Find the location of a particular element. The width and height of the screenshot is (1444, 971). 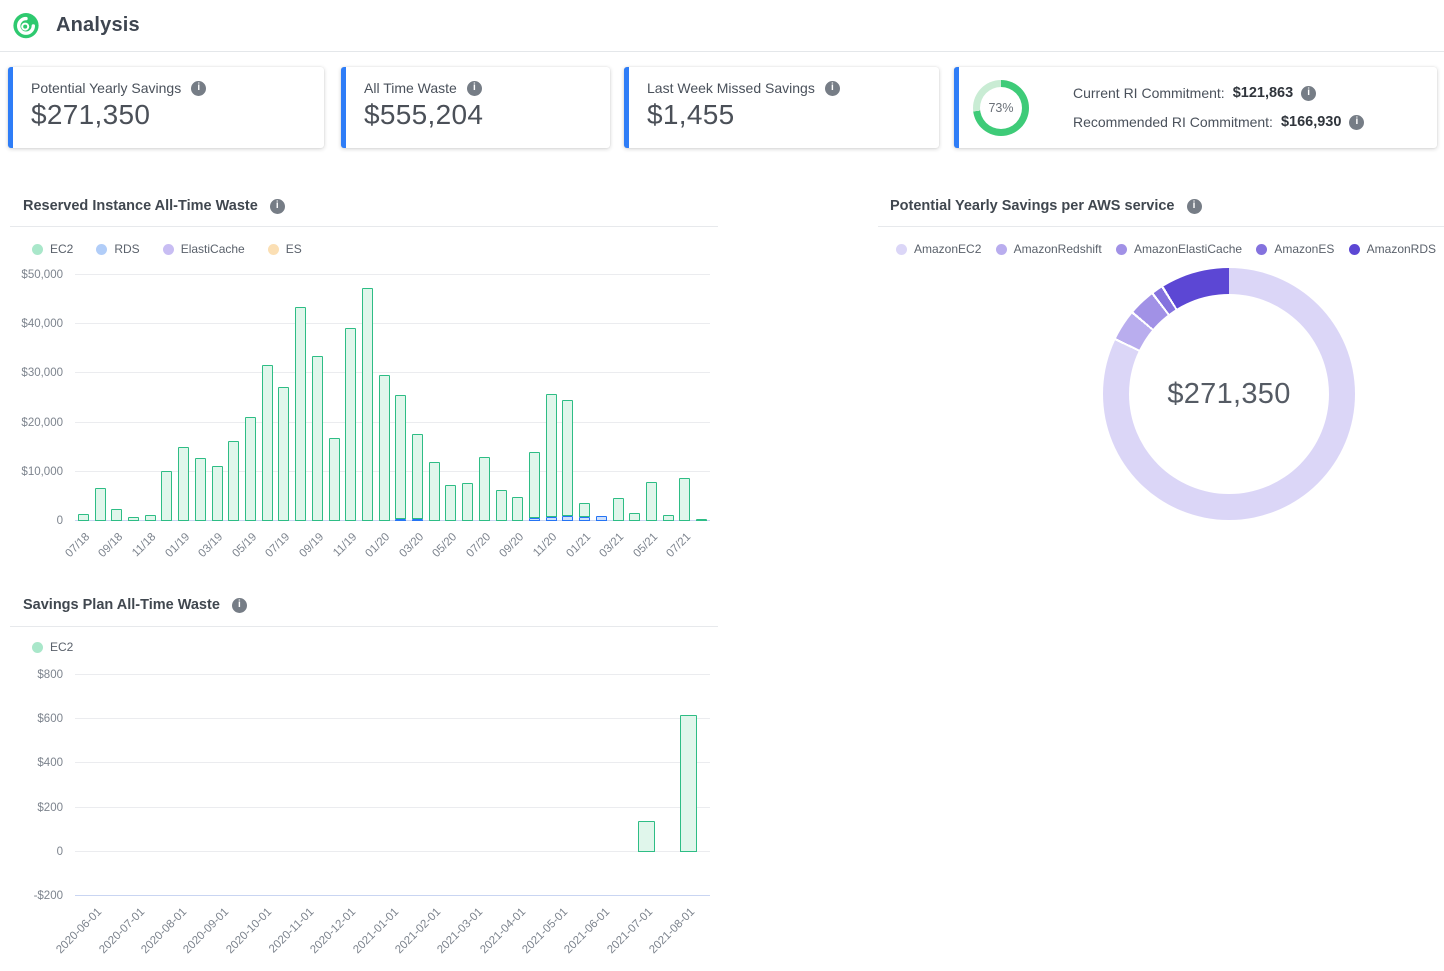

bar-09/19 is located at coordinates (317, 438).